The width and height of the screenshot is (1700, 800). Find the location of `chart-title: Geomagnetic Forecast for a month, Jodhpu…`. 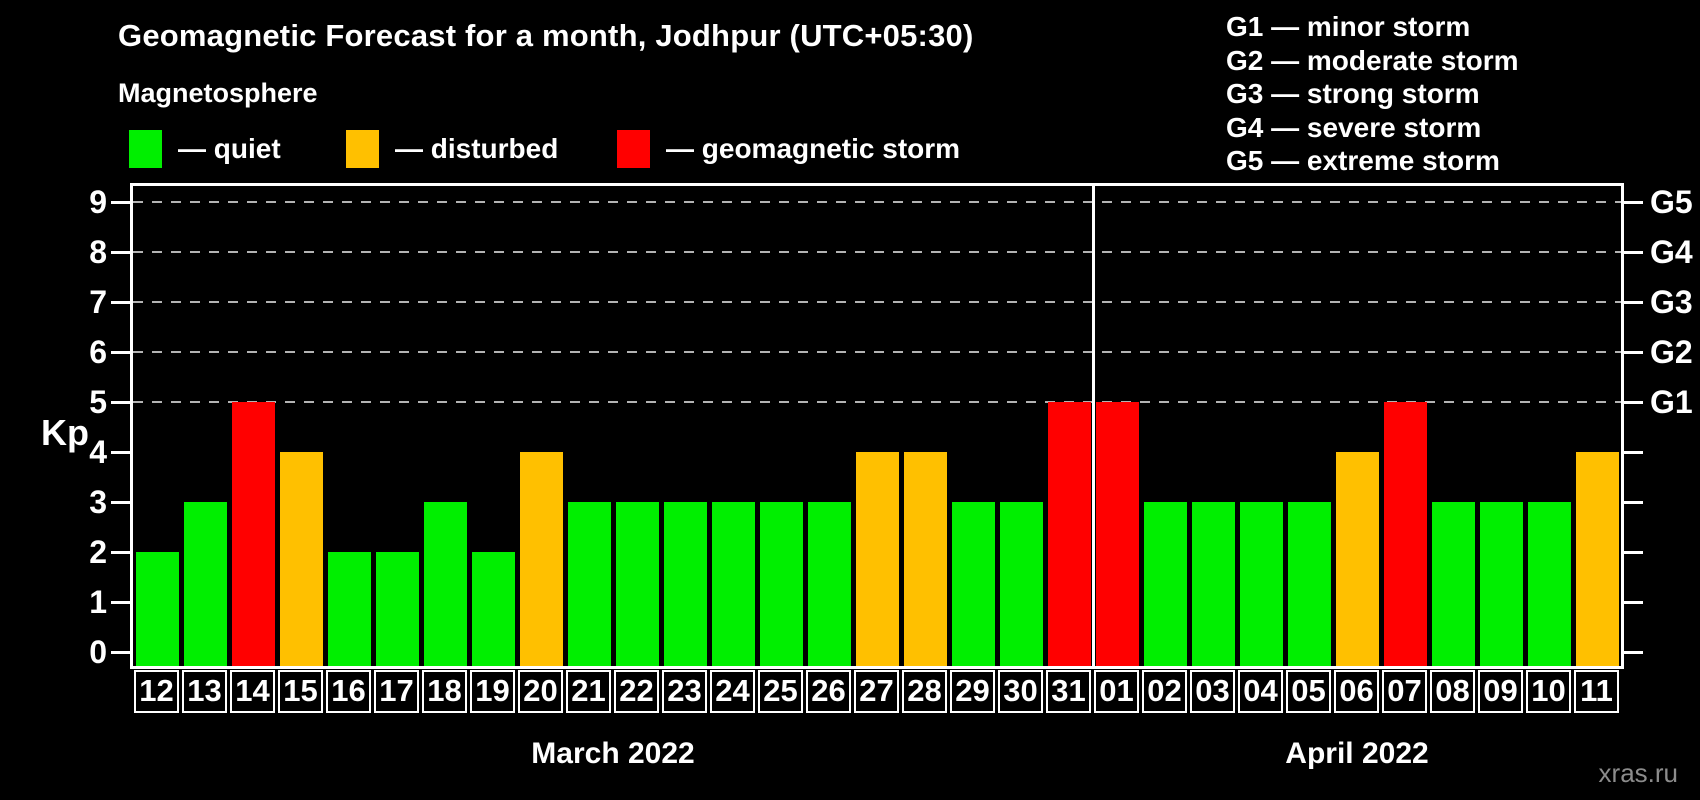

chart-title: Geomagnetic Forecast for a month, Jodhpu… is located at coordinates (546, 35).